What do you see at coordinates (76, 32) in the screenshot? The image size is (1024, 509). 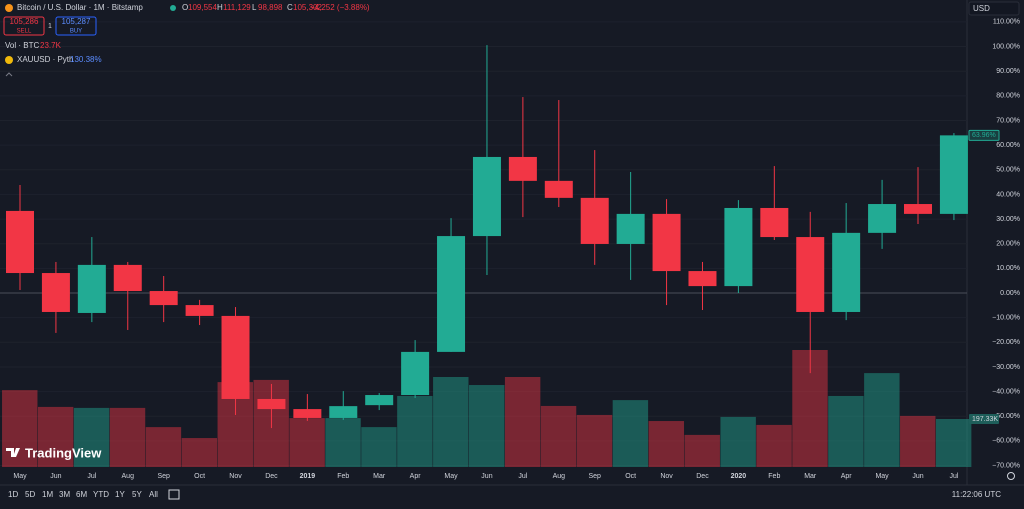 I see `buy-label: BUY` at bounding box center [76, 32].